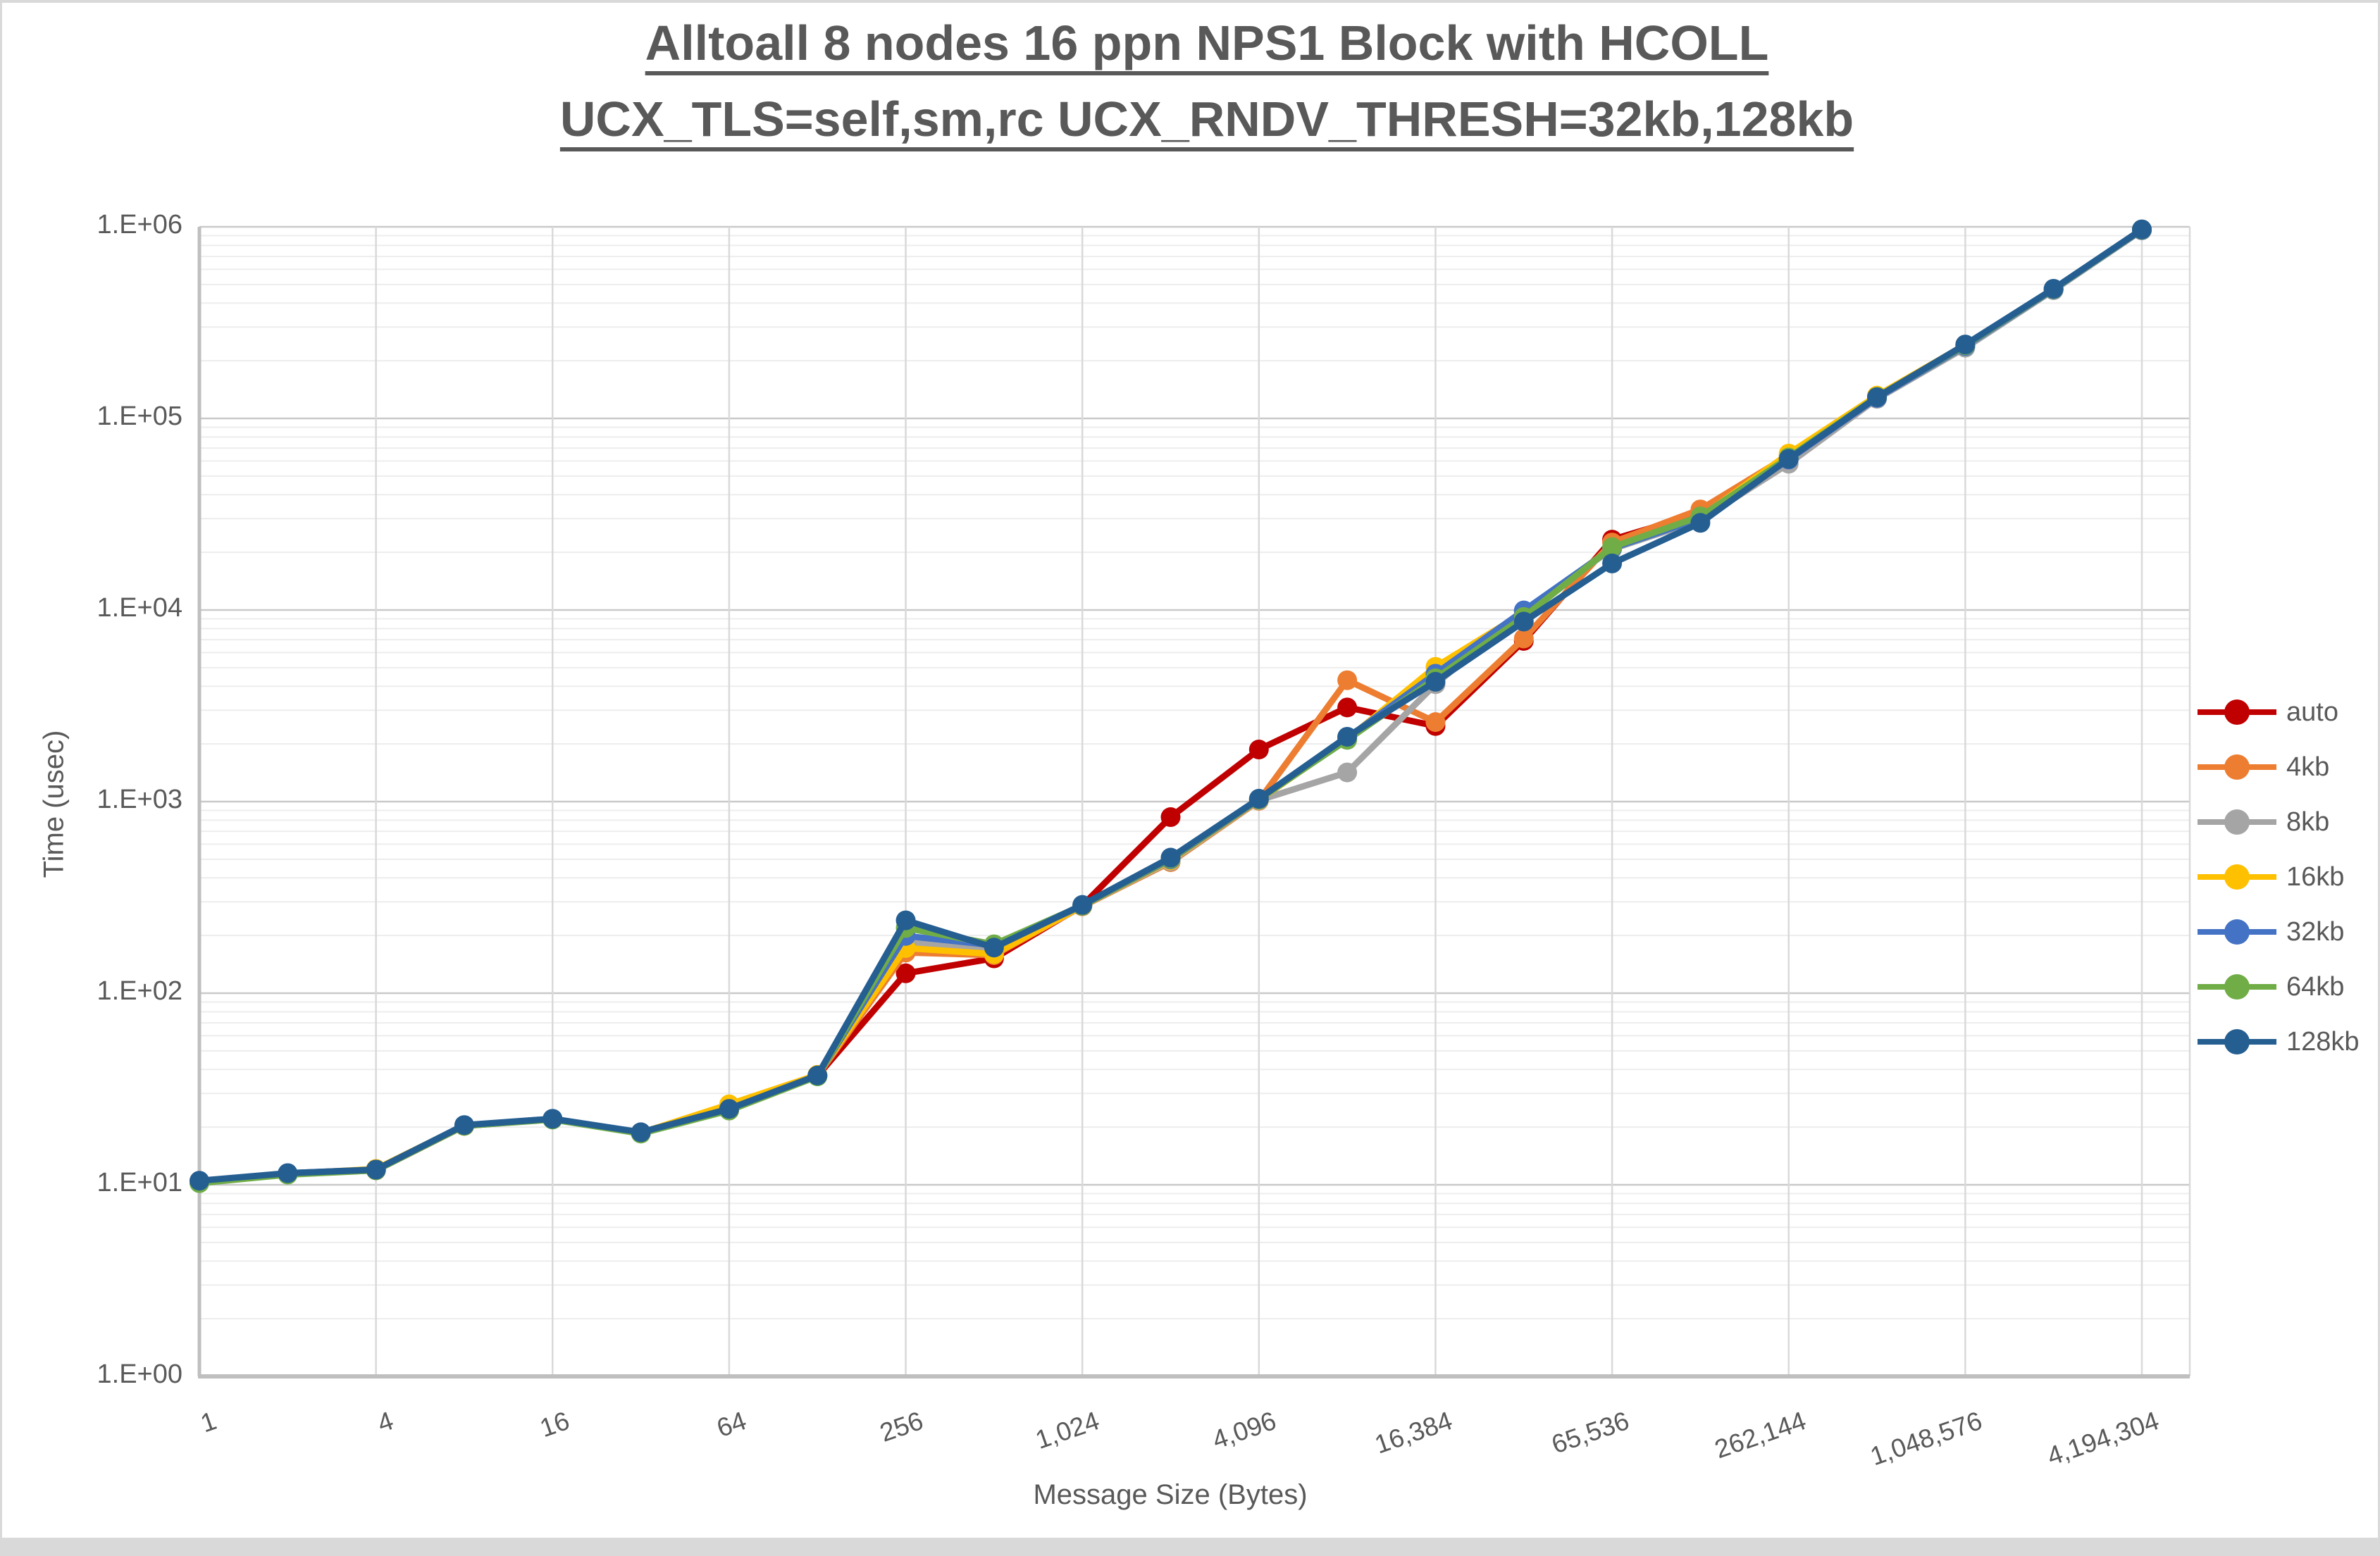 The width and height of the screenshot is (2380, 1556). What do you see at coordinates (2237, 932) in the screenshot?
I see `legend-swatch-32kb` at bounding box center [2237, 932].